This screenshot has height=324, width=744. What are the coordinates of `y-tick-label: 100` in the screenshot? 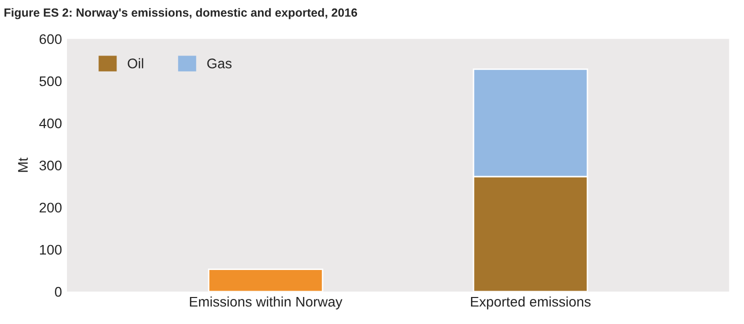 It's located at (51, 249).